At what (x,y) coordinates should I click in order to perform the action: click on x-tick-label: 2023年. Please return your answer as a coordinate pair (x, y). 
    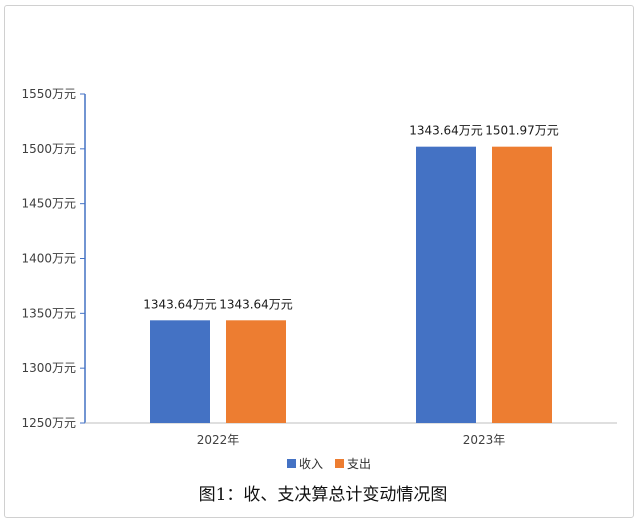
    Looking at the image, I should click on (484, 440).